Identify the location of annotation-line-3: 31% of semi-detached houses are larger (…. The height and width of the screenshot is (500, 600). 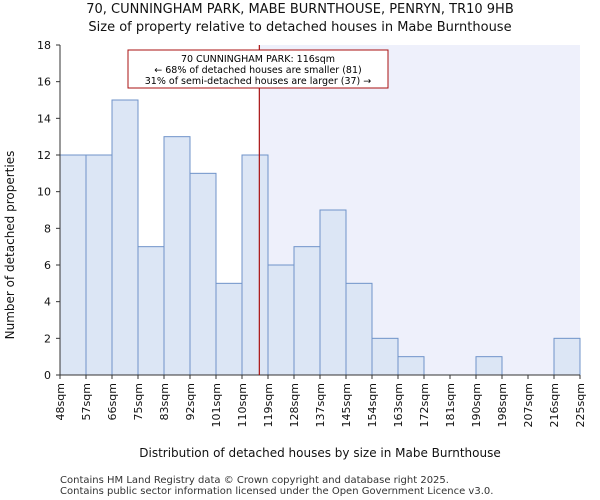
(258, 81).